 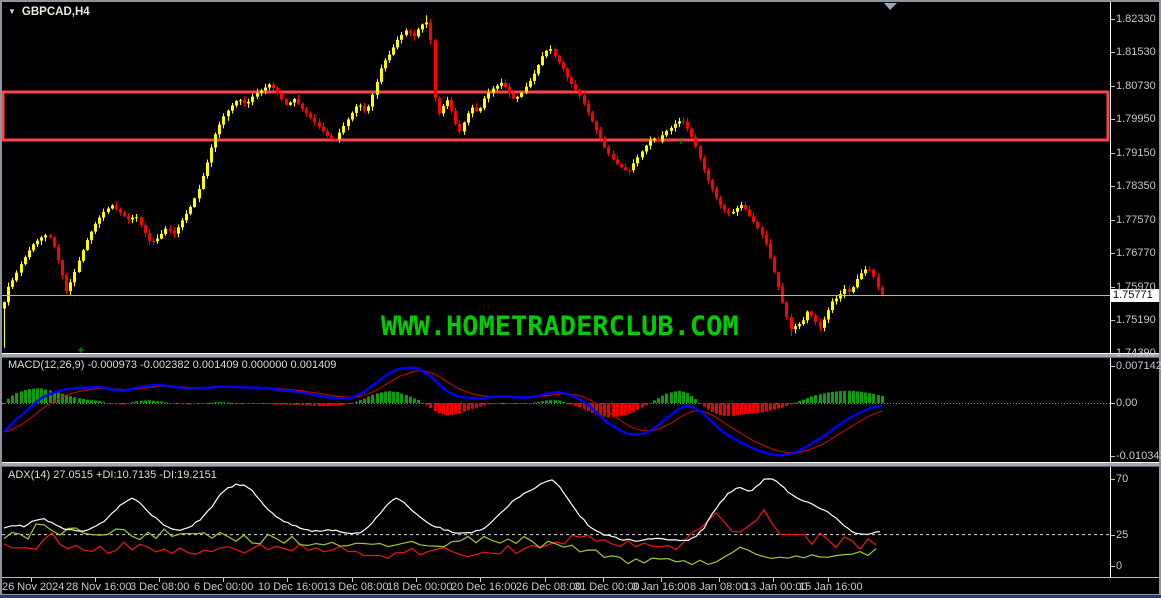 I want to click on window-border-bottom, so click(x=580, y=594).